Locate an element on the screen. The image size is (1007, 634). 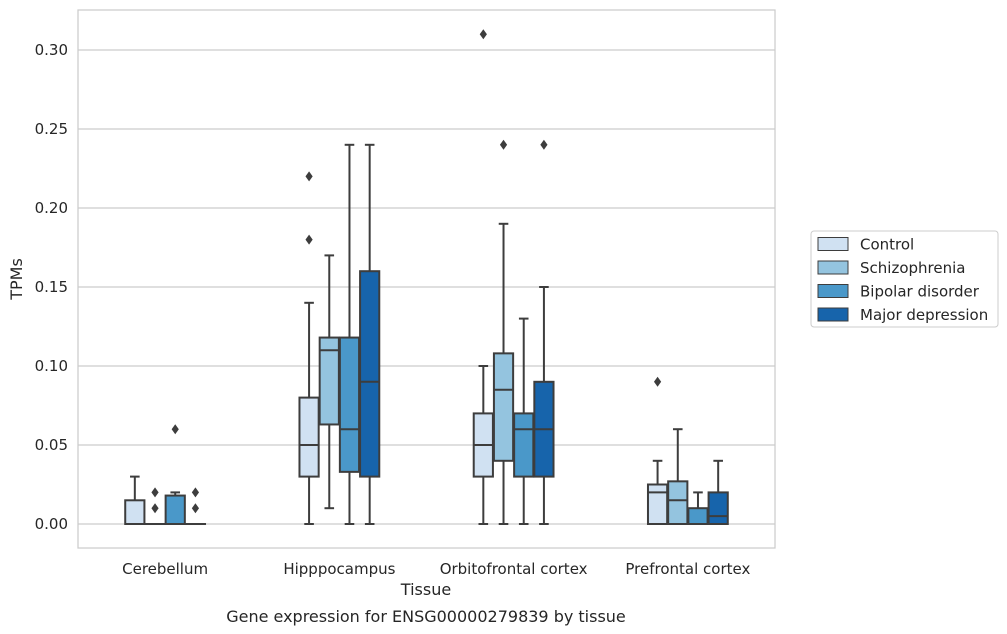
x-axis-title: Tissue is located at coordinates (425, 589).